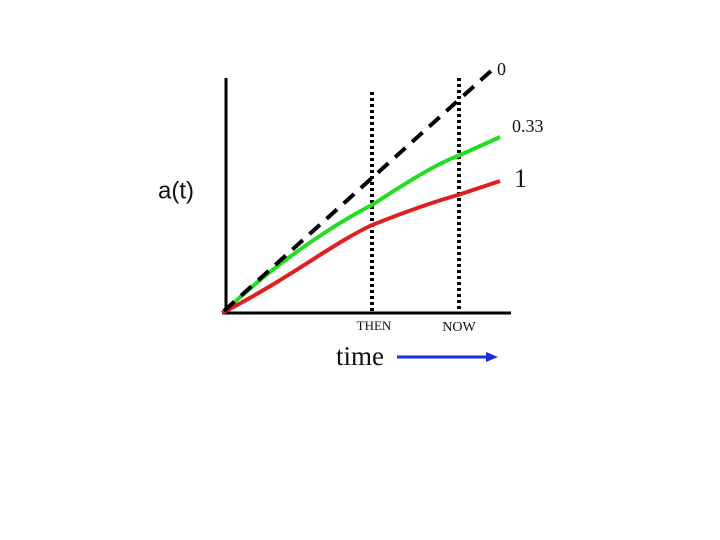 The height and width of the screenshot is (540, 720). I want to click on x-label: time, so click(360, 356).